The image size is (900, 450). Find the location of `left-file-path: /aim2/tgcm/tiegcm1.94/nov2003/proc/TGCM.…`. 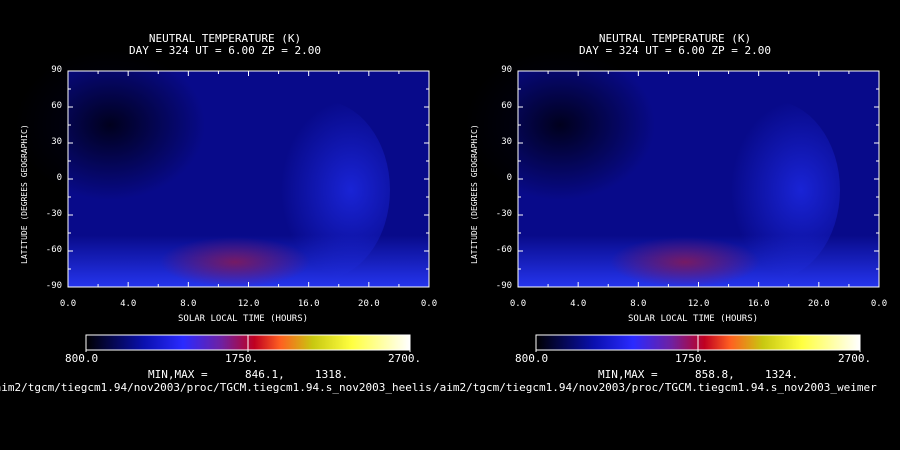

left-file-path: /aim2/tgcm/tiegcm1.94/nov2003/proc/TGCM.… is located at coordinates (216, 387).